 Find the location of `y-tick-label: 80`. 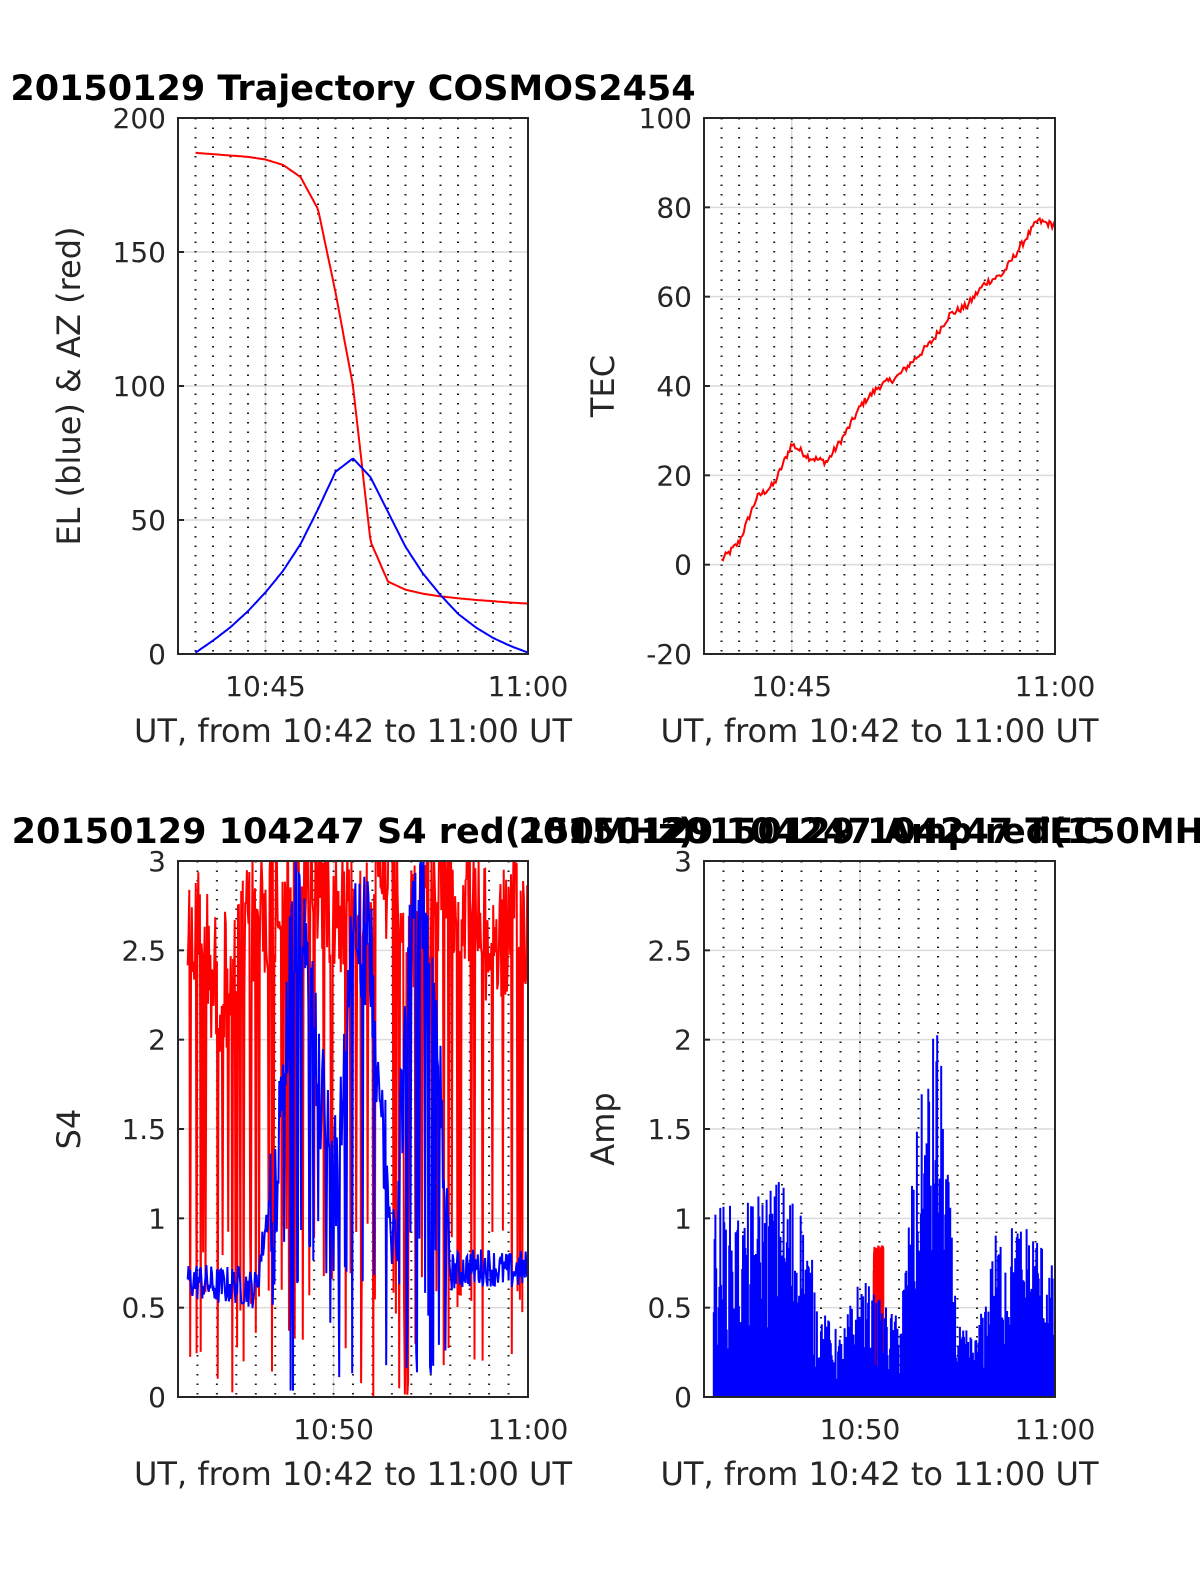

y-tick-label: 80 is located at coordinates (674, 207).